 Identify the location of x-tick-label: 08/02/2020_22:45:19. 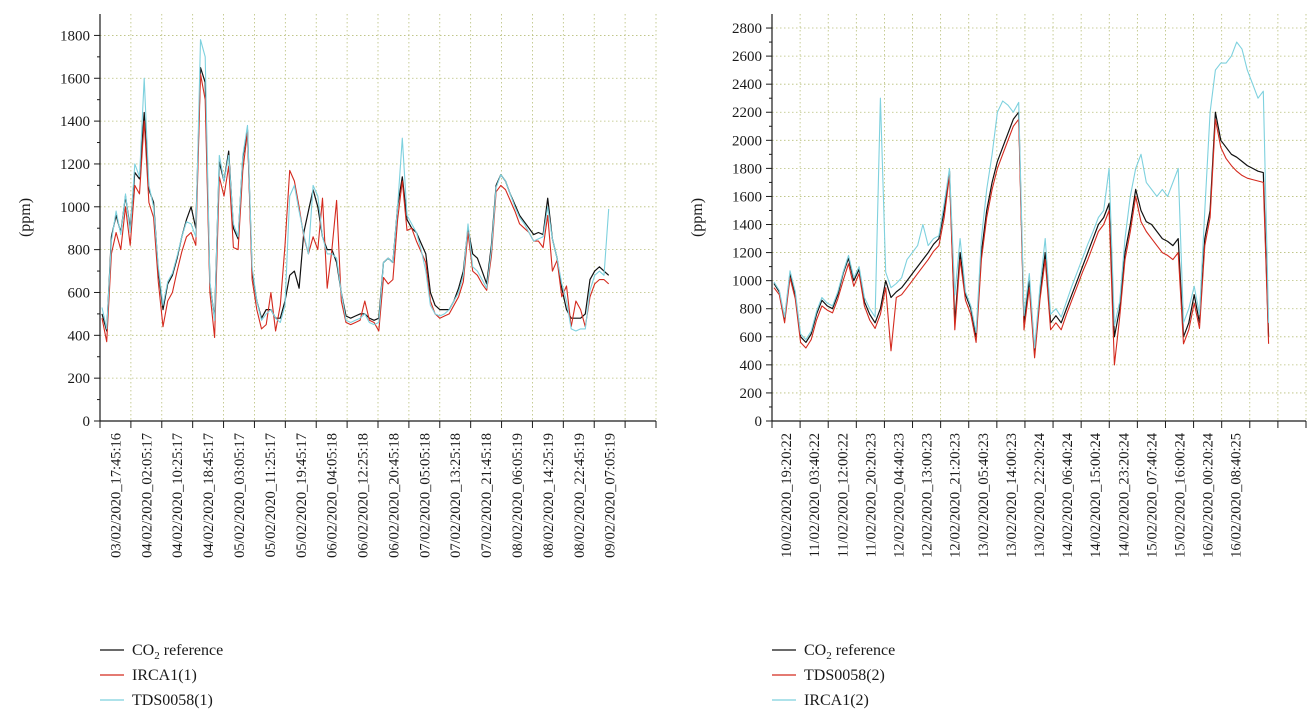
(580, 495).